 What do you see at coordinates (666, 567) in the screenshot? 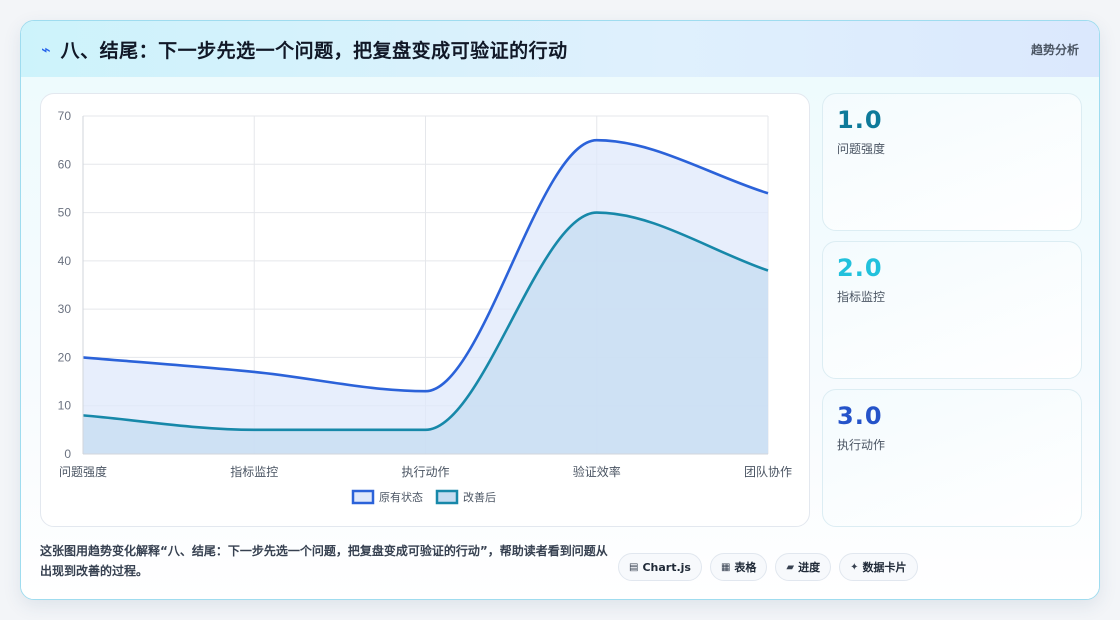
I see `chip-label: Chart.js` at bounding box center [666, 567].